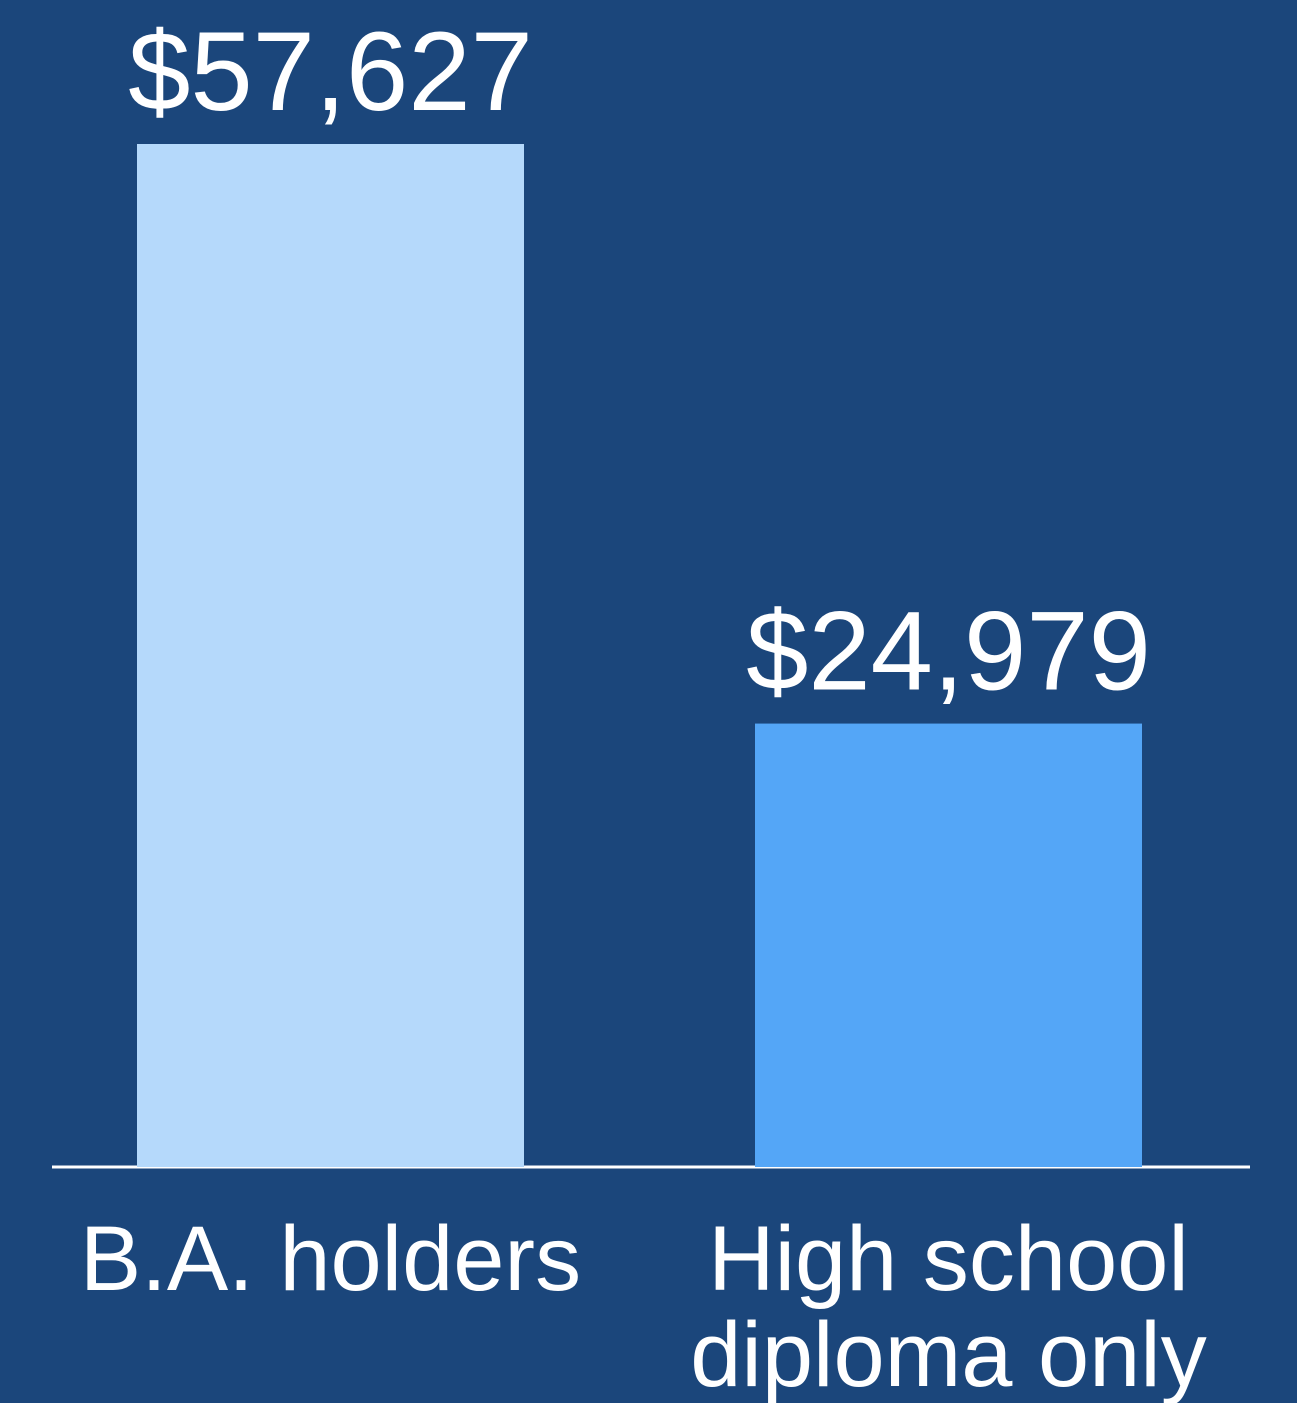  I want to click on category-label: High school diploma only, so click(948, 1305).